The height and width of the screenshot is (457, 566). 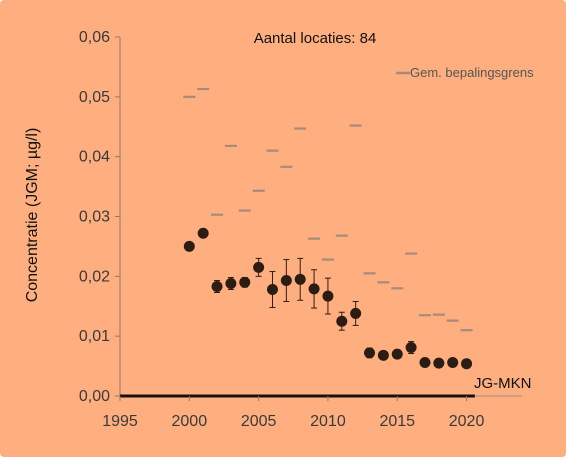 I want to click on y-tick-label: 0,04, so click(x=94, y=157).